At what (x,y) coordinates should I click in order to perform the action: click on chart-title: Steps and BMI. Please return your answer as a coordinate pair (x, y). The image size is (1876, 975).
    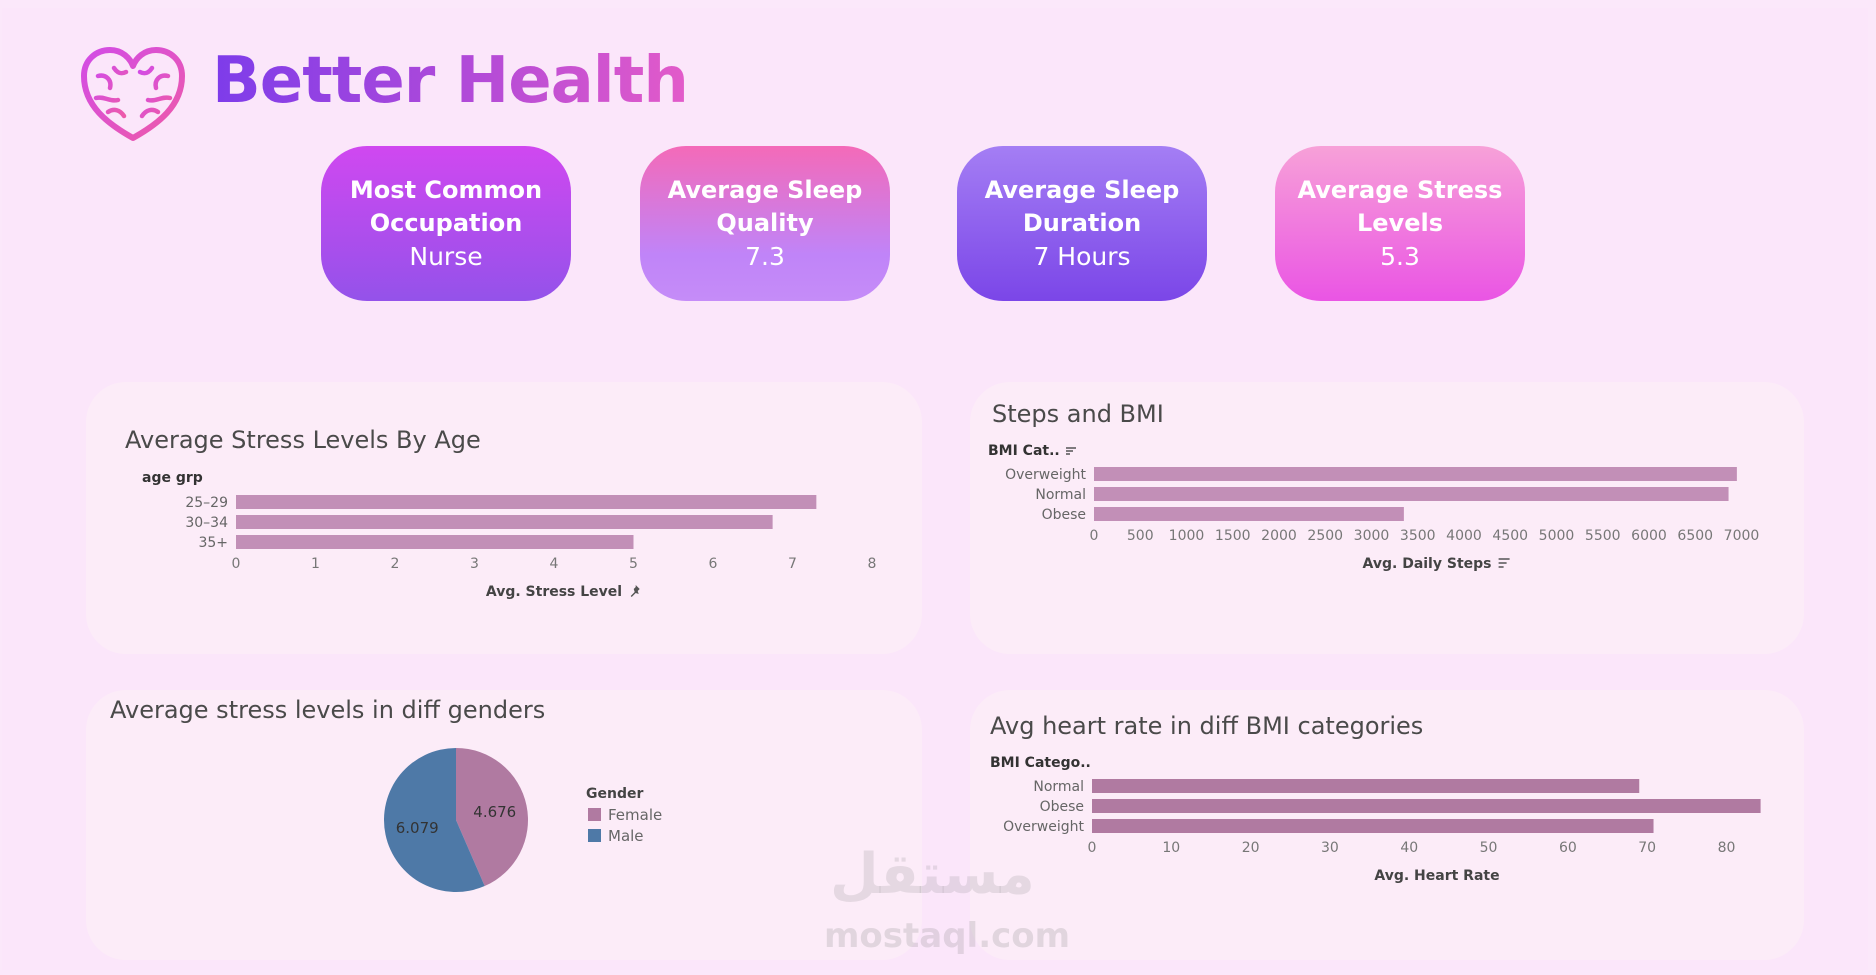
    Looking at the image, I should click on (1078, 414).